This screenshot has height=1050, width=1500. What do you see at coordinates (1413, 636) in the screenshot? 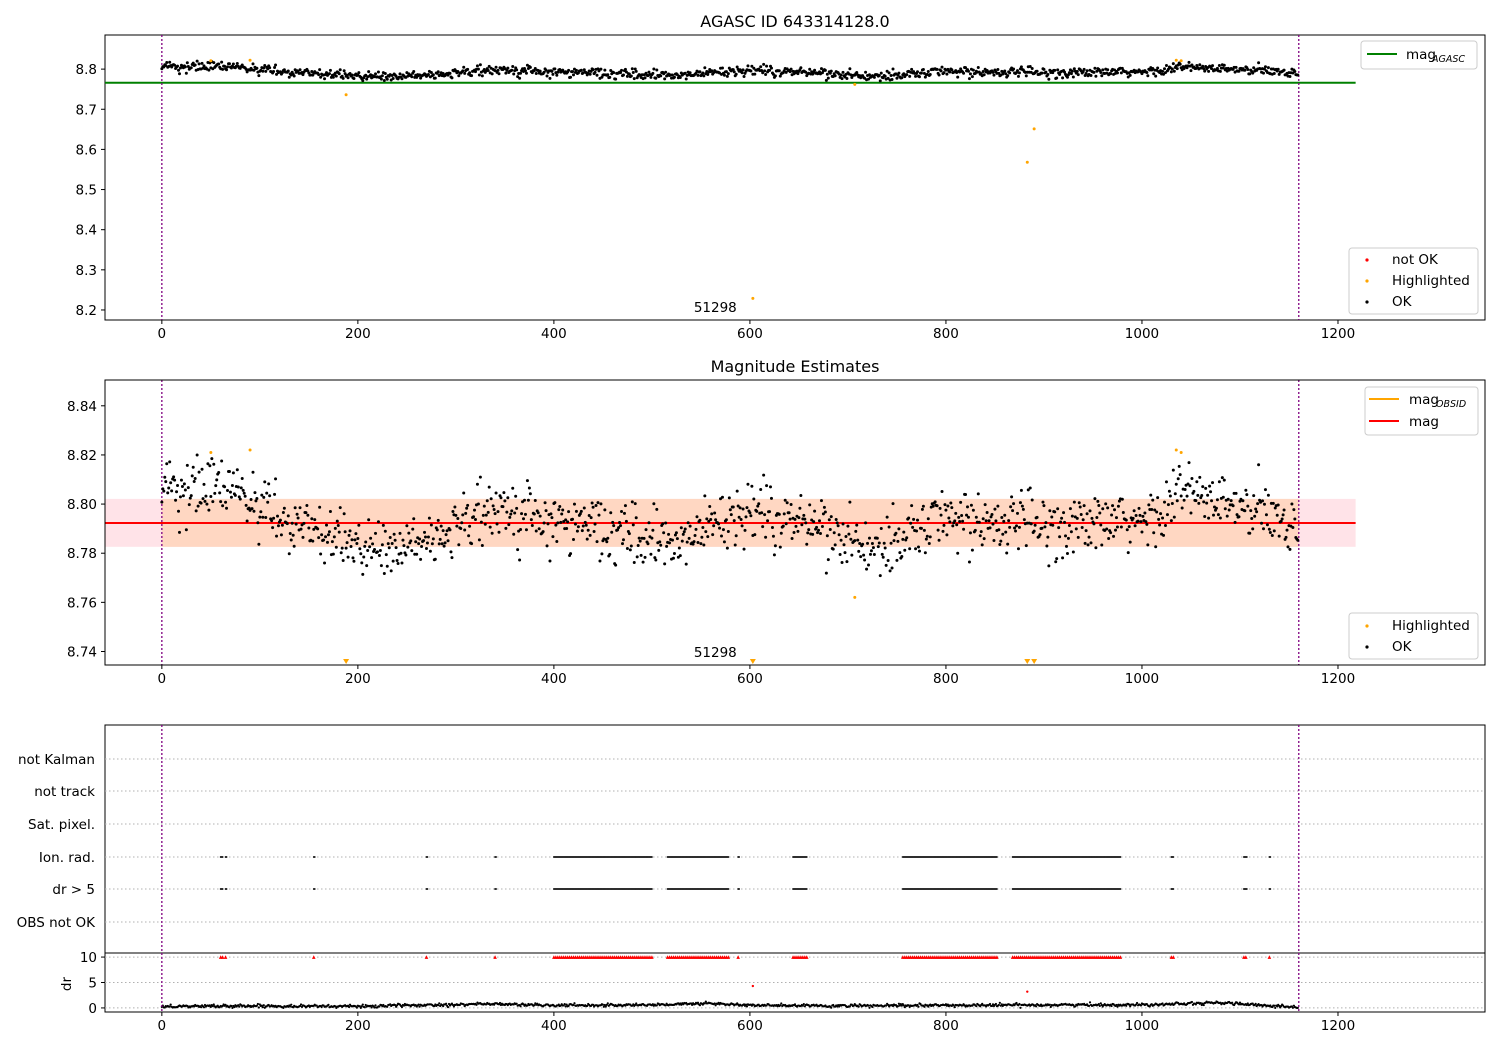
I see `panel2-point-legend: Highlighted OK` at bounding box center [1413, 636].